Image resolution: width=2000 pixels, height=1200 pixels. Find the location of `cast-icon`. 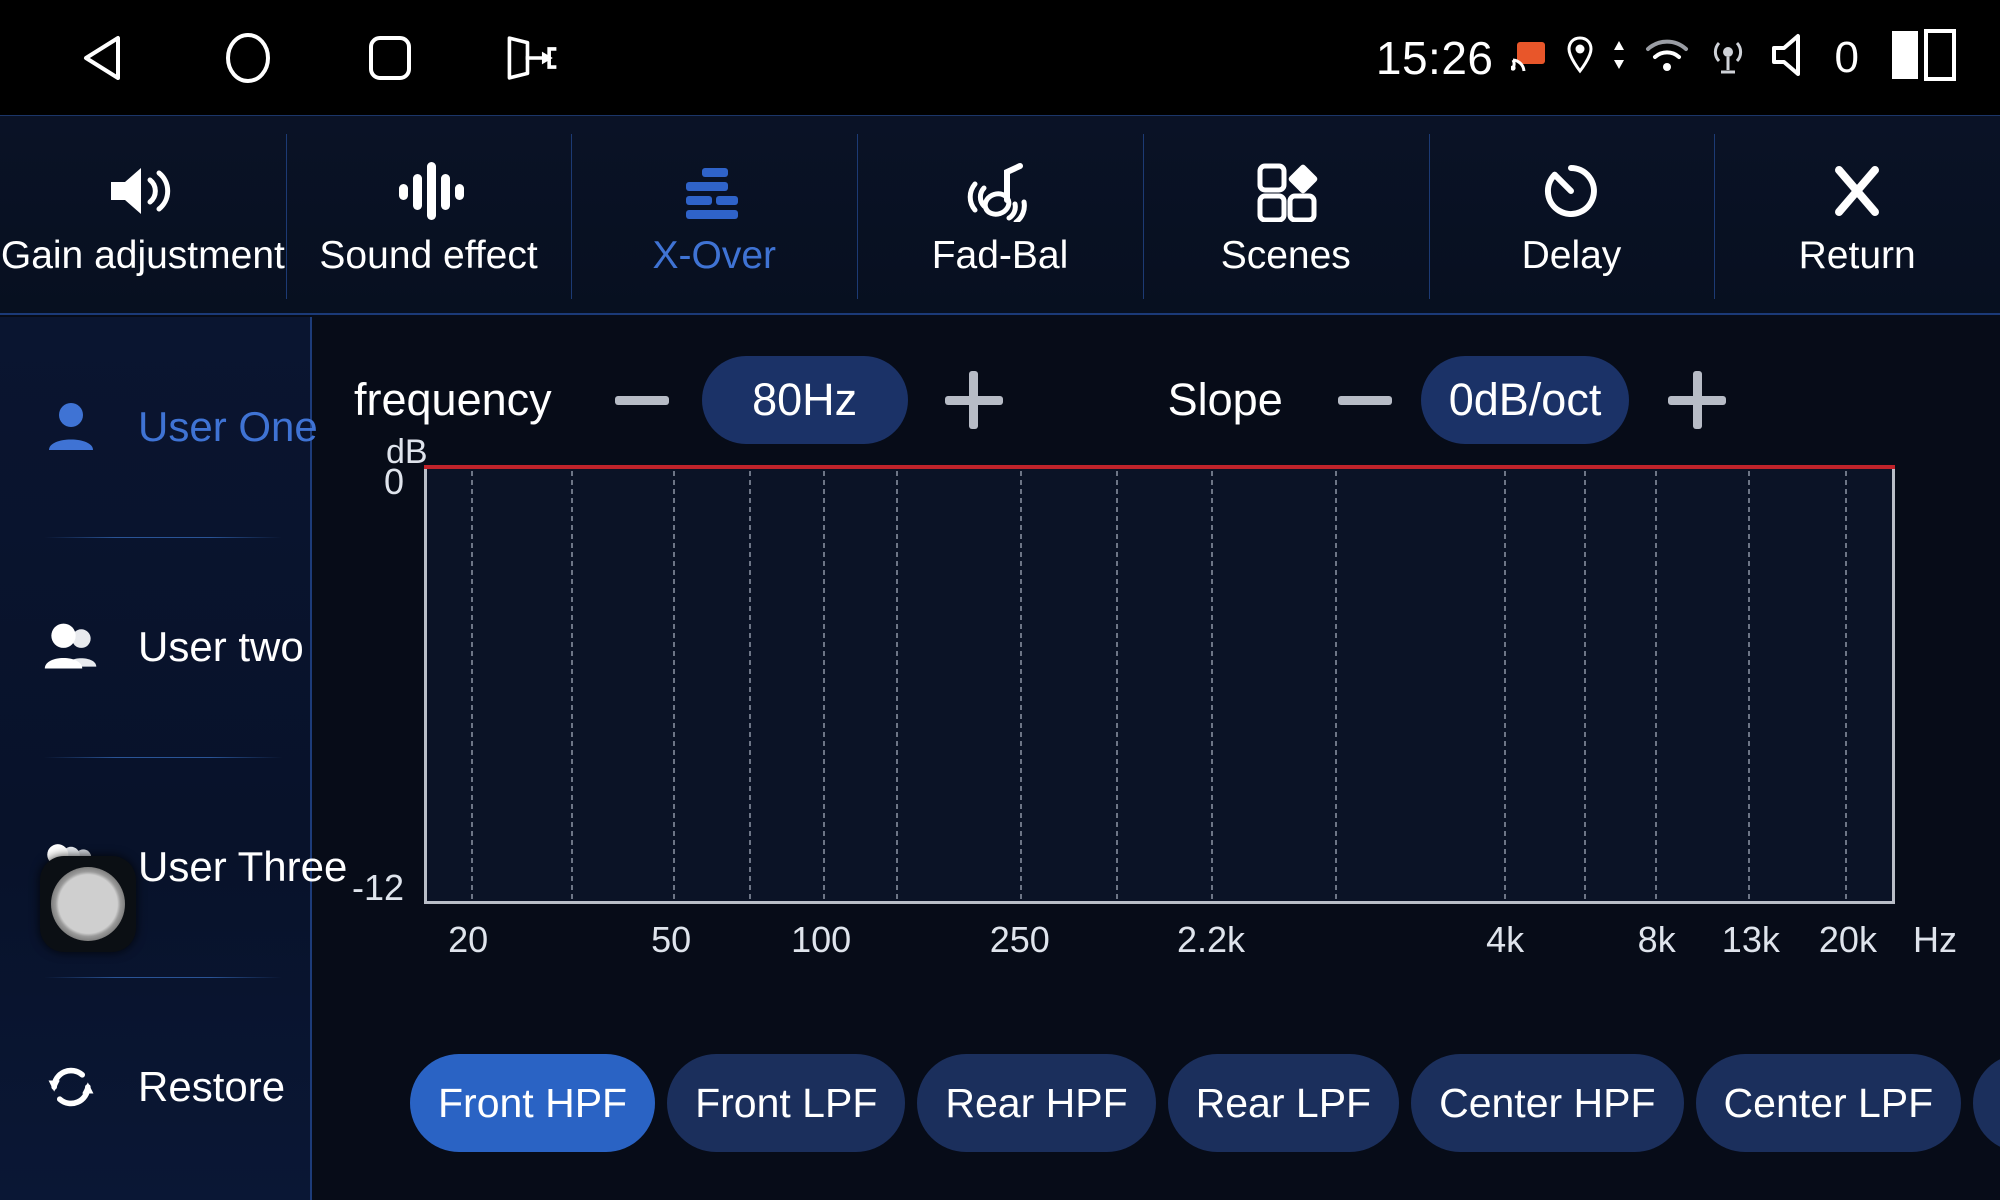

cast-icon is located at coordinates (1529, 57).